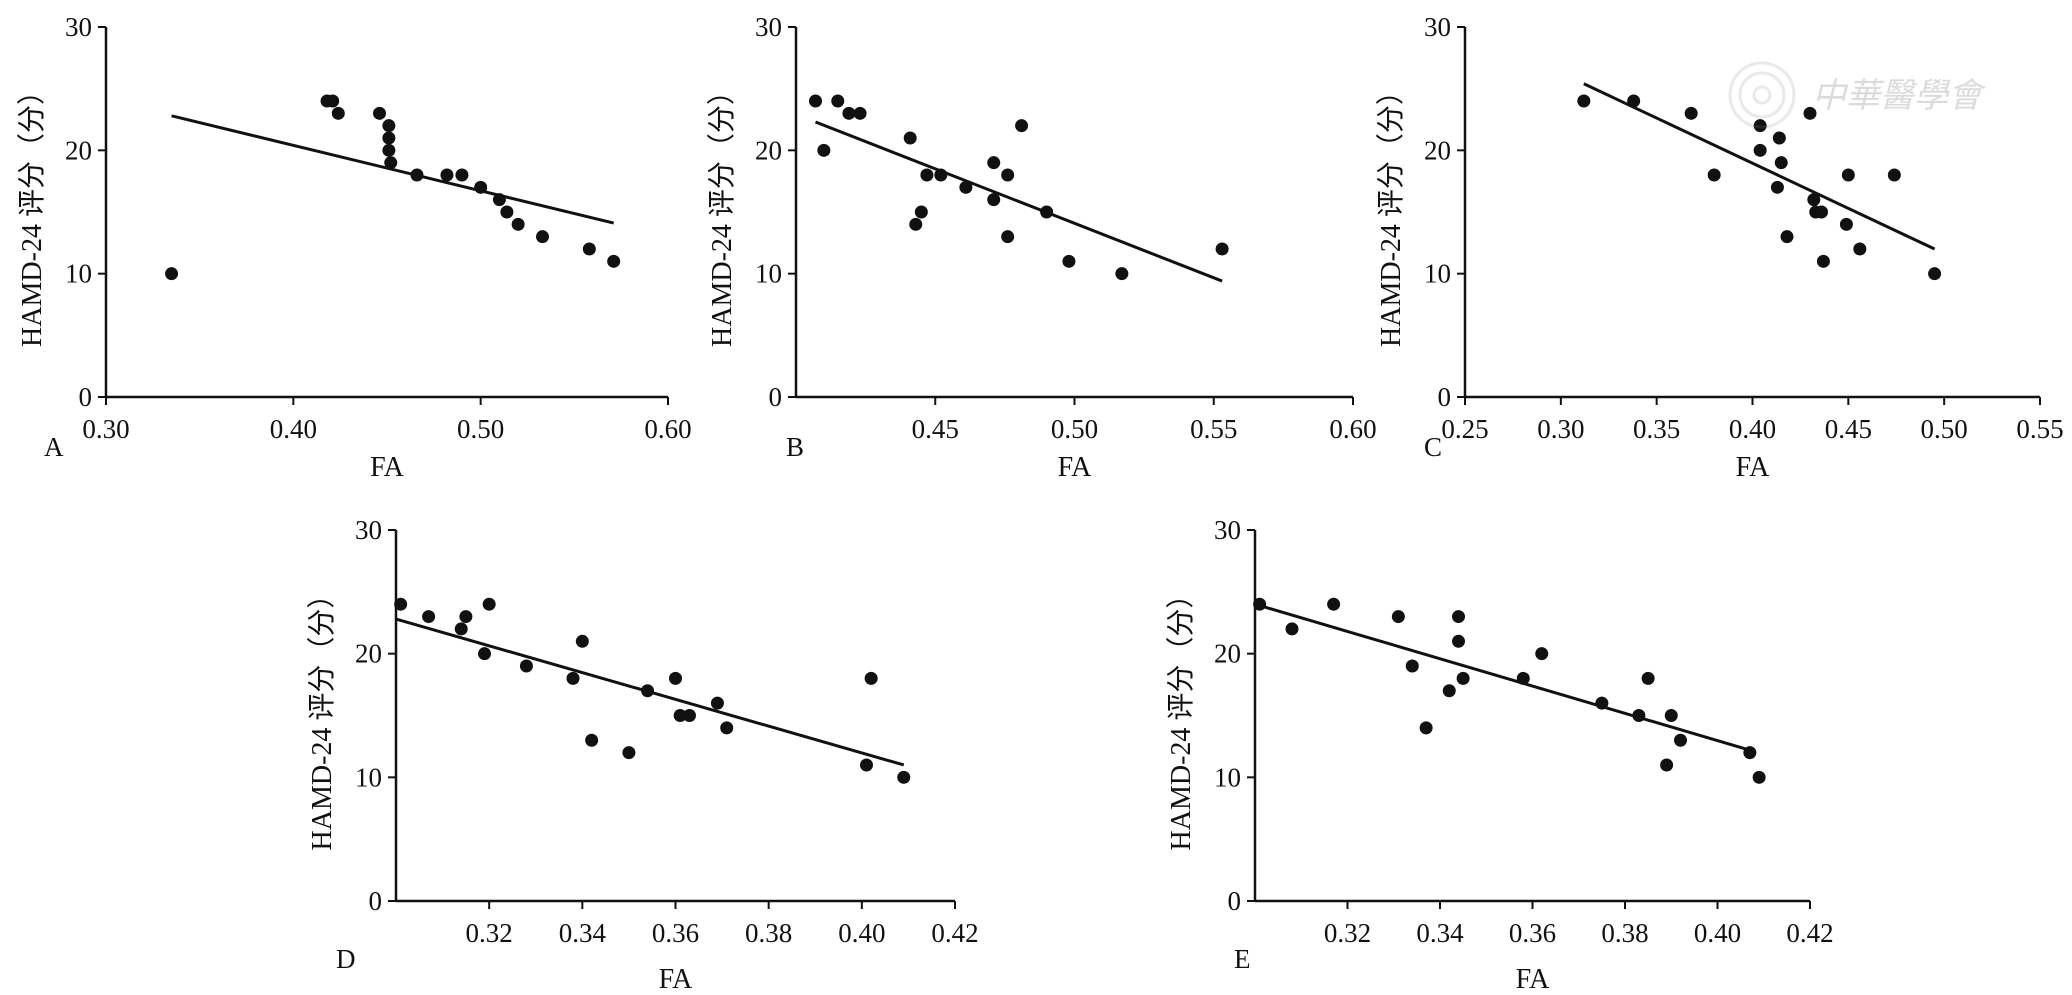 The height and width of the screenshot is (995, 2072). Describe the element at coordinates (935, 429) in the screenshot. I see `x-tick-label: 0.45` at that location.